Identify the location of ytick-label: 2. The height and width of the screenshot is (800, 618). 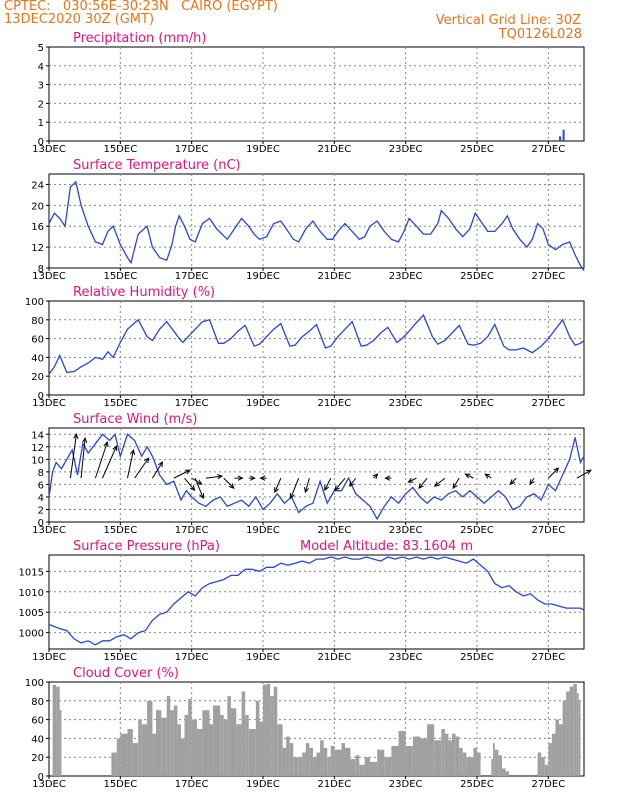
(41, 104).